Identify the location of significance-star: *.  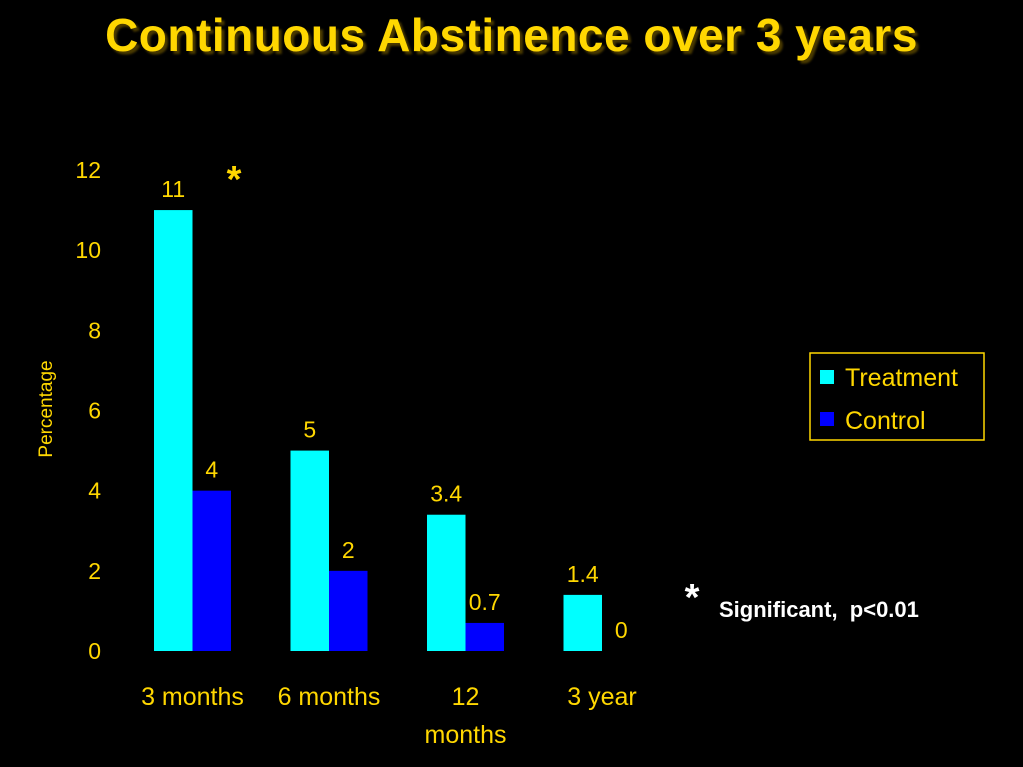
(234, 180).